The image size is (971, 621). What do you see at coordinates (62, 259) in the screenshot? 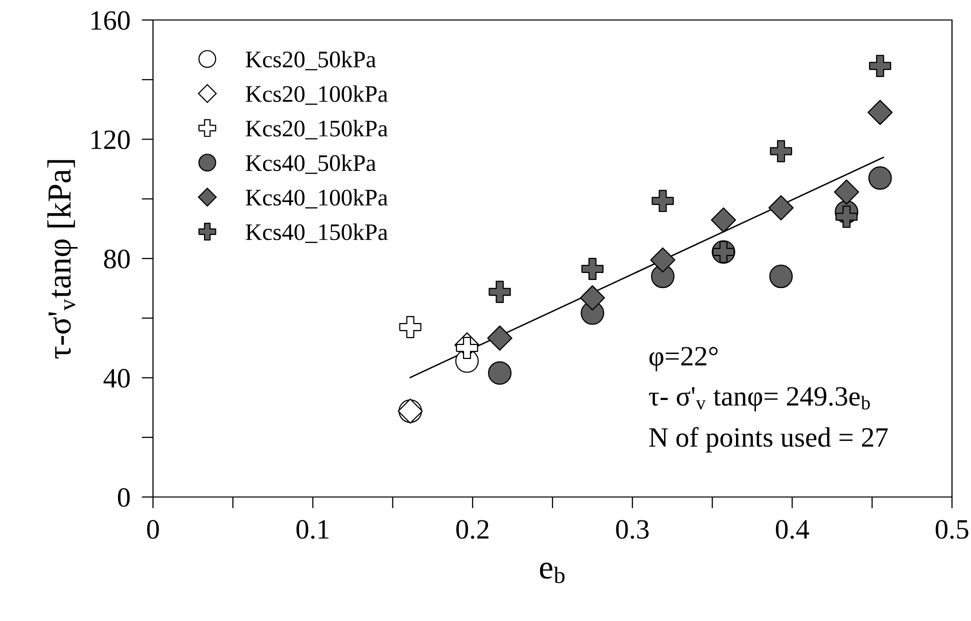
I see `y-axis-title: τ-σ'$_{v}$tanφ [kPa]` at bounding box center [62, 259].